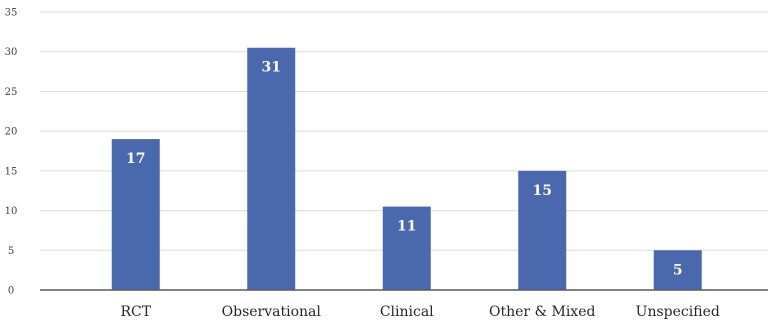 This screenshot has height=322, width=770. Describe the element at coordinates (678, 312) in the screenshot. I see `x-tick-label: Unspecified` at that location.